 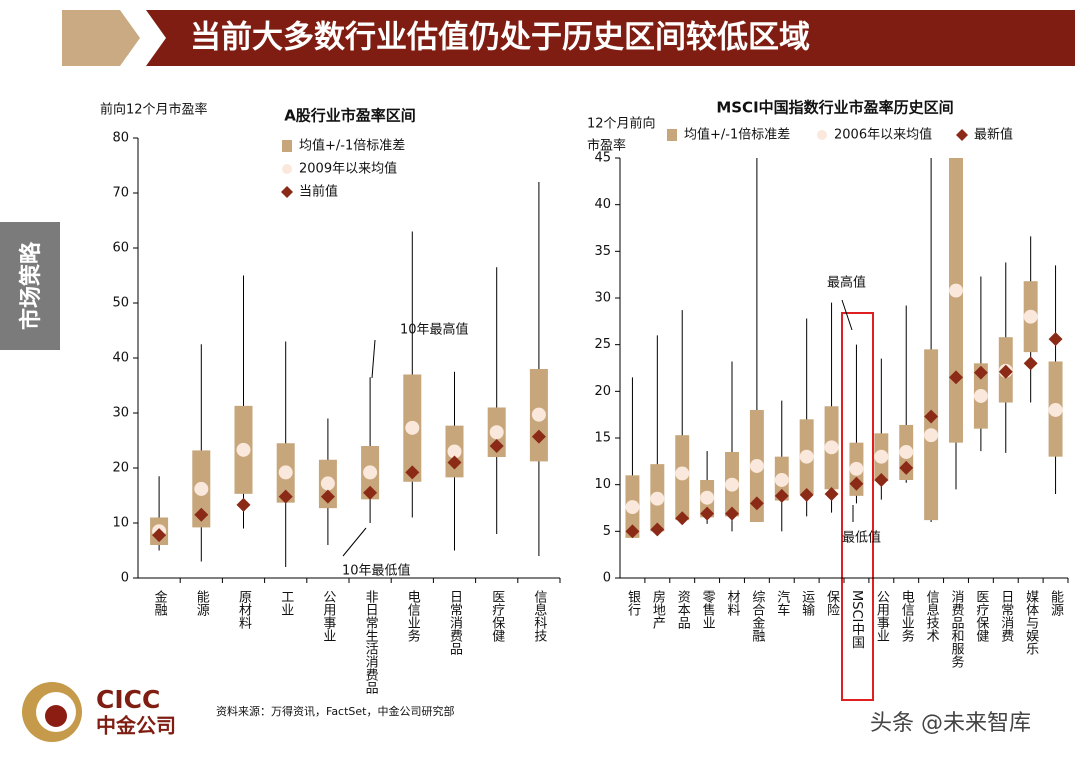 I want to click on y-tick-label: 80, so click(x=120, y=138).